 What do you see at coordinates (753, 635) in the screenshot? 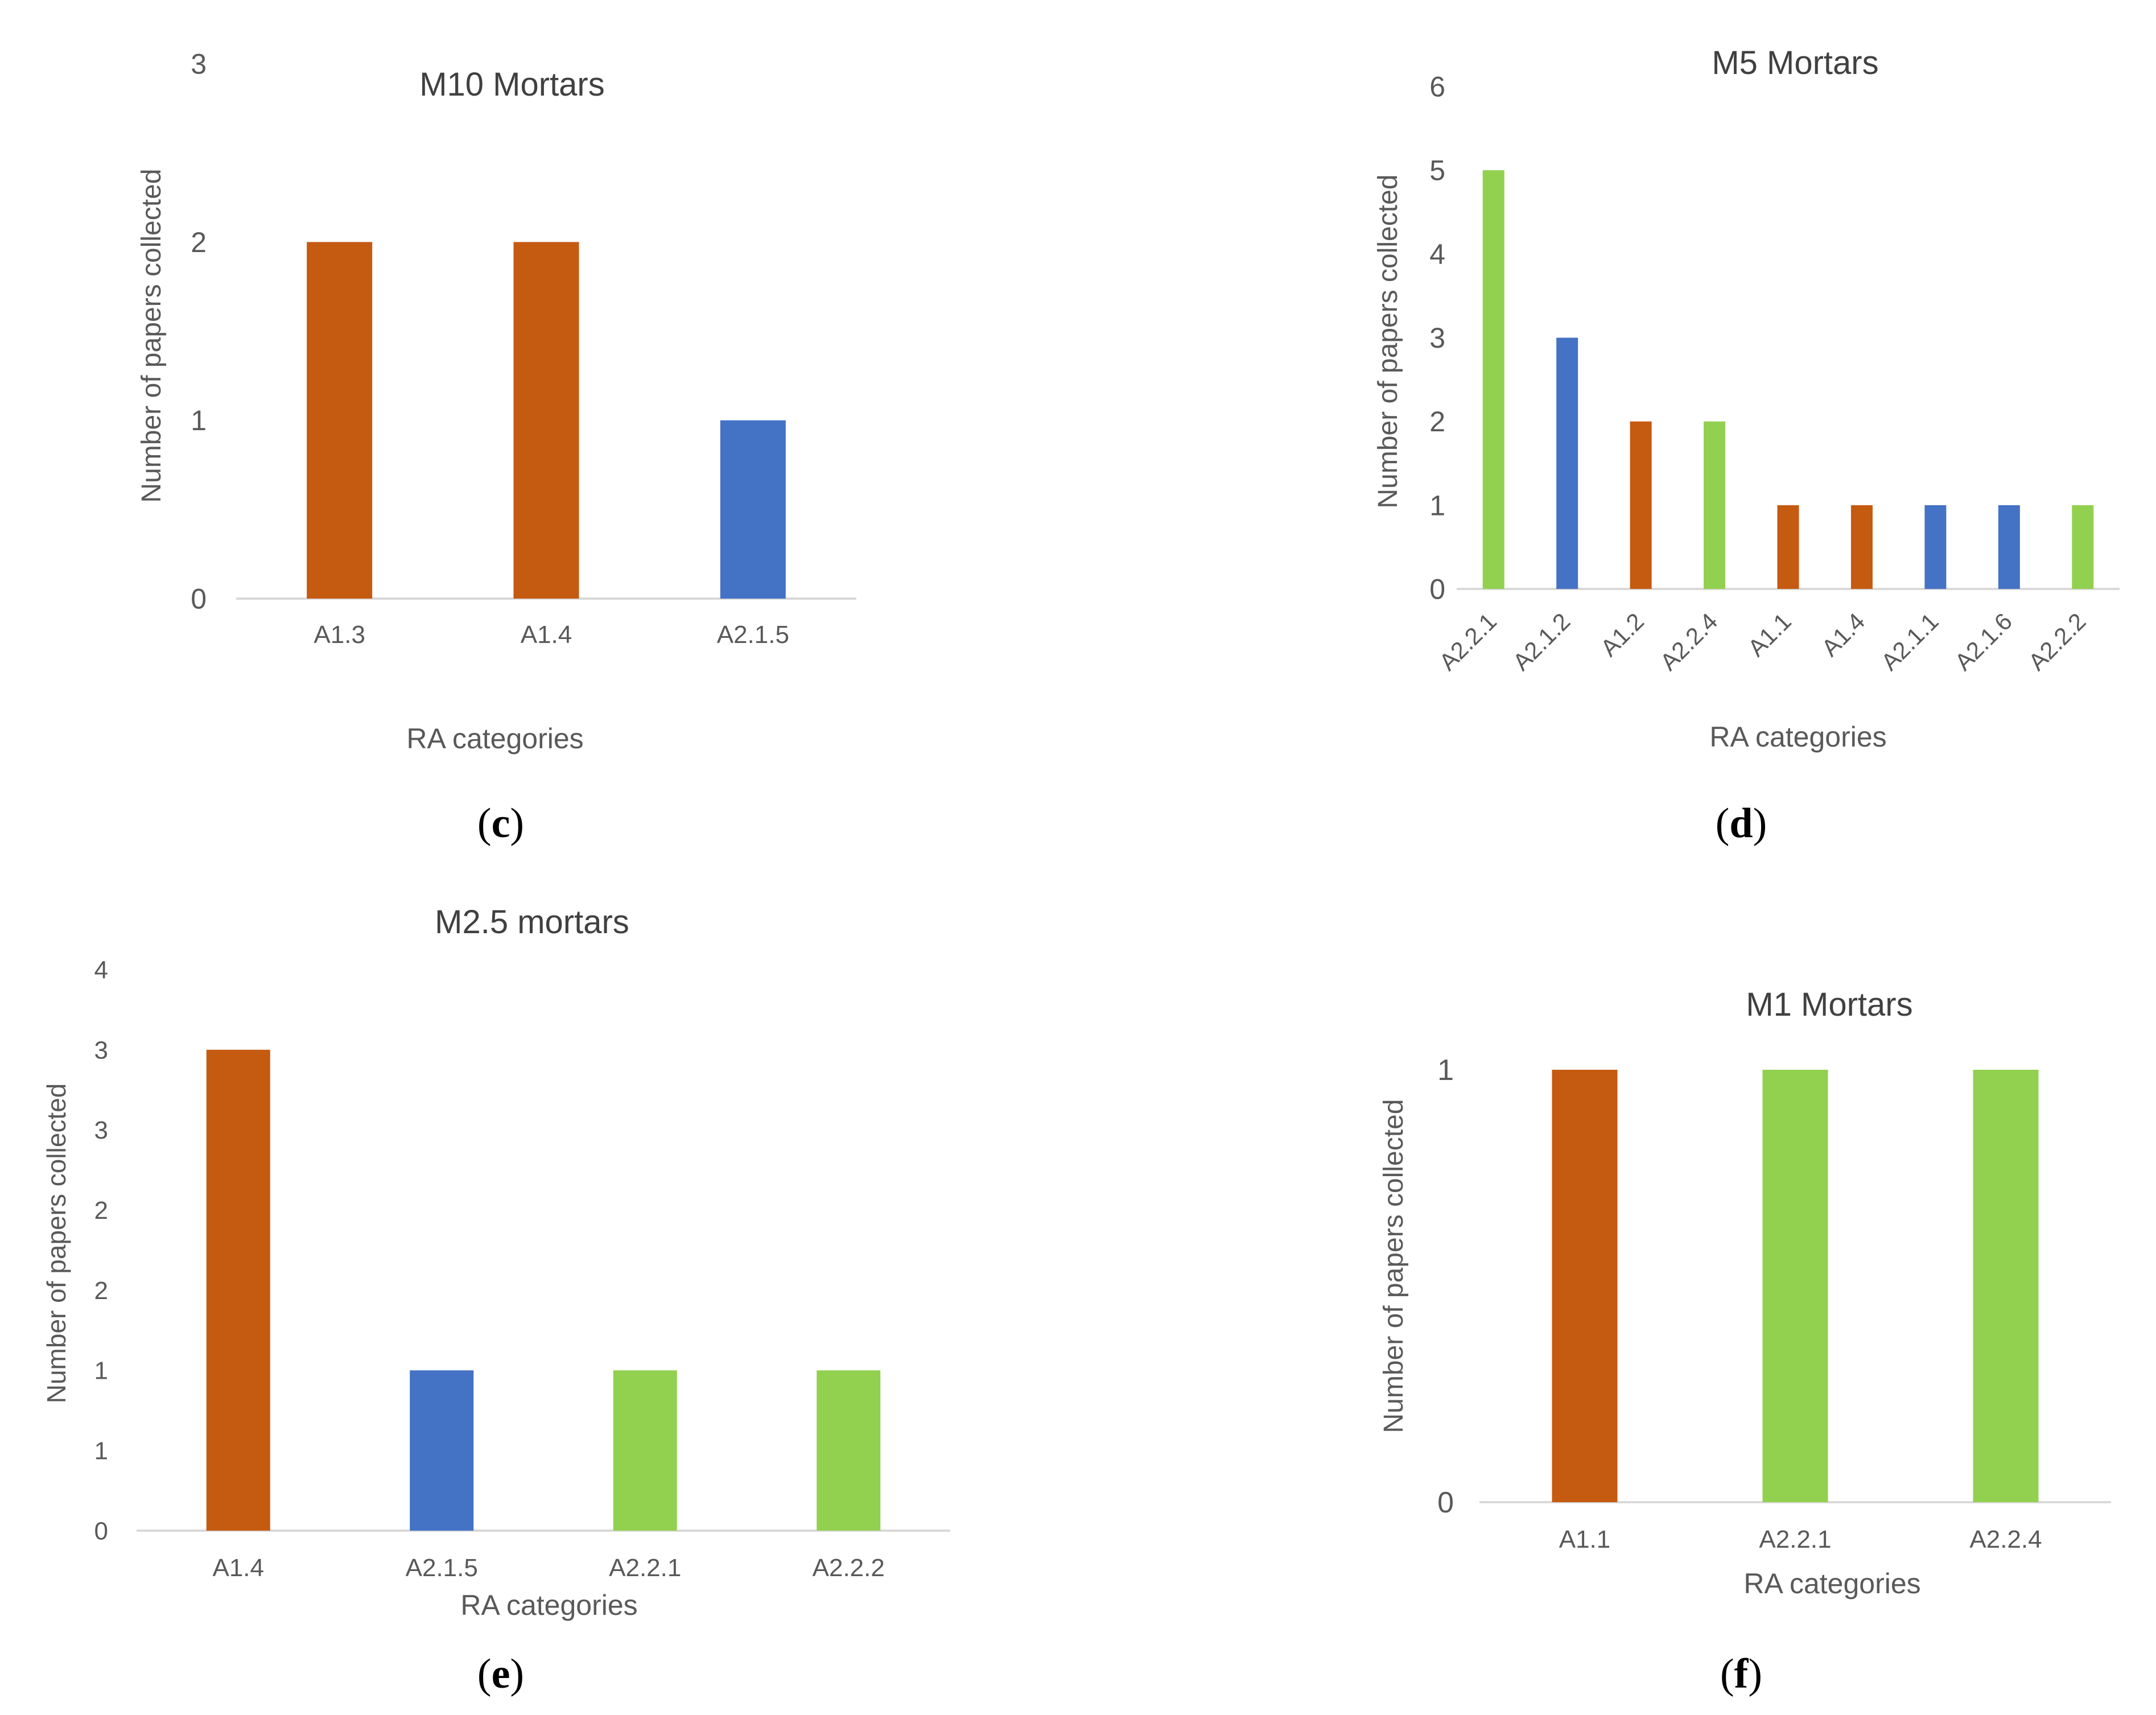
I see `chart-c-category-label: A2.1.5` at bounding box center [753, 635].